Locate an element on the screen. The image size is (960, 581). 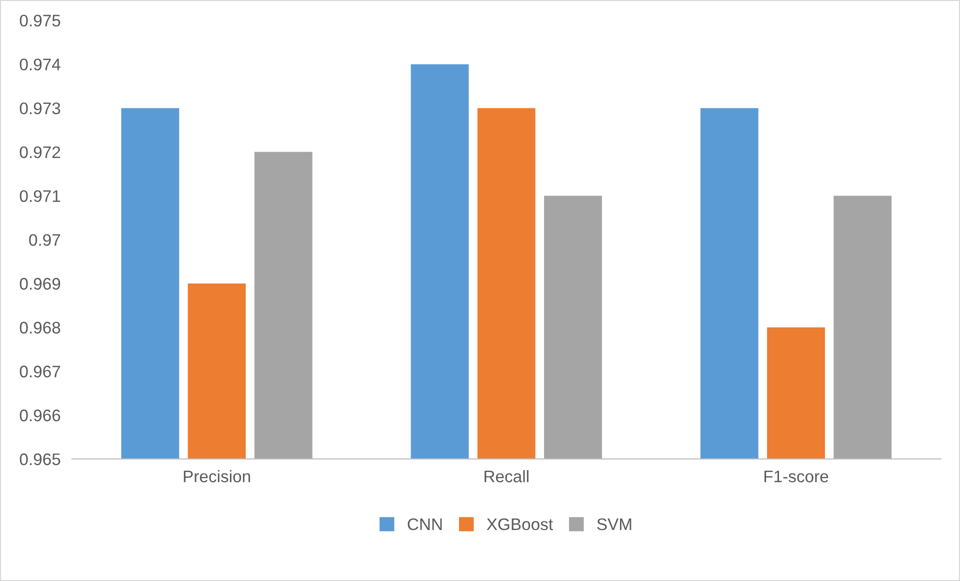
y-tick-label: 0.975 is located at coordinates (40, 20).